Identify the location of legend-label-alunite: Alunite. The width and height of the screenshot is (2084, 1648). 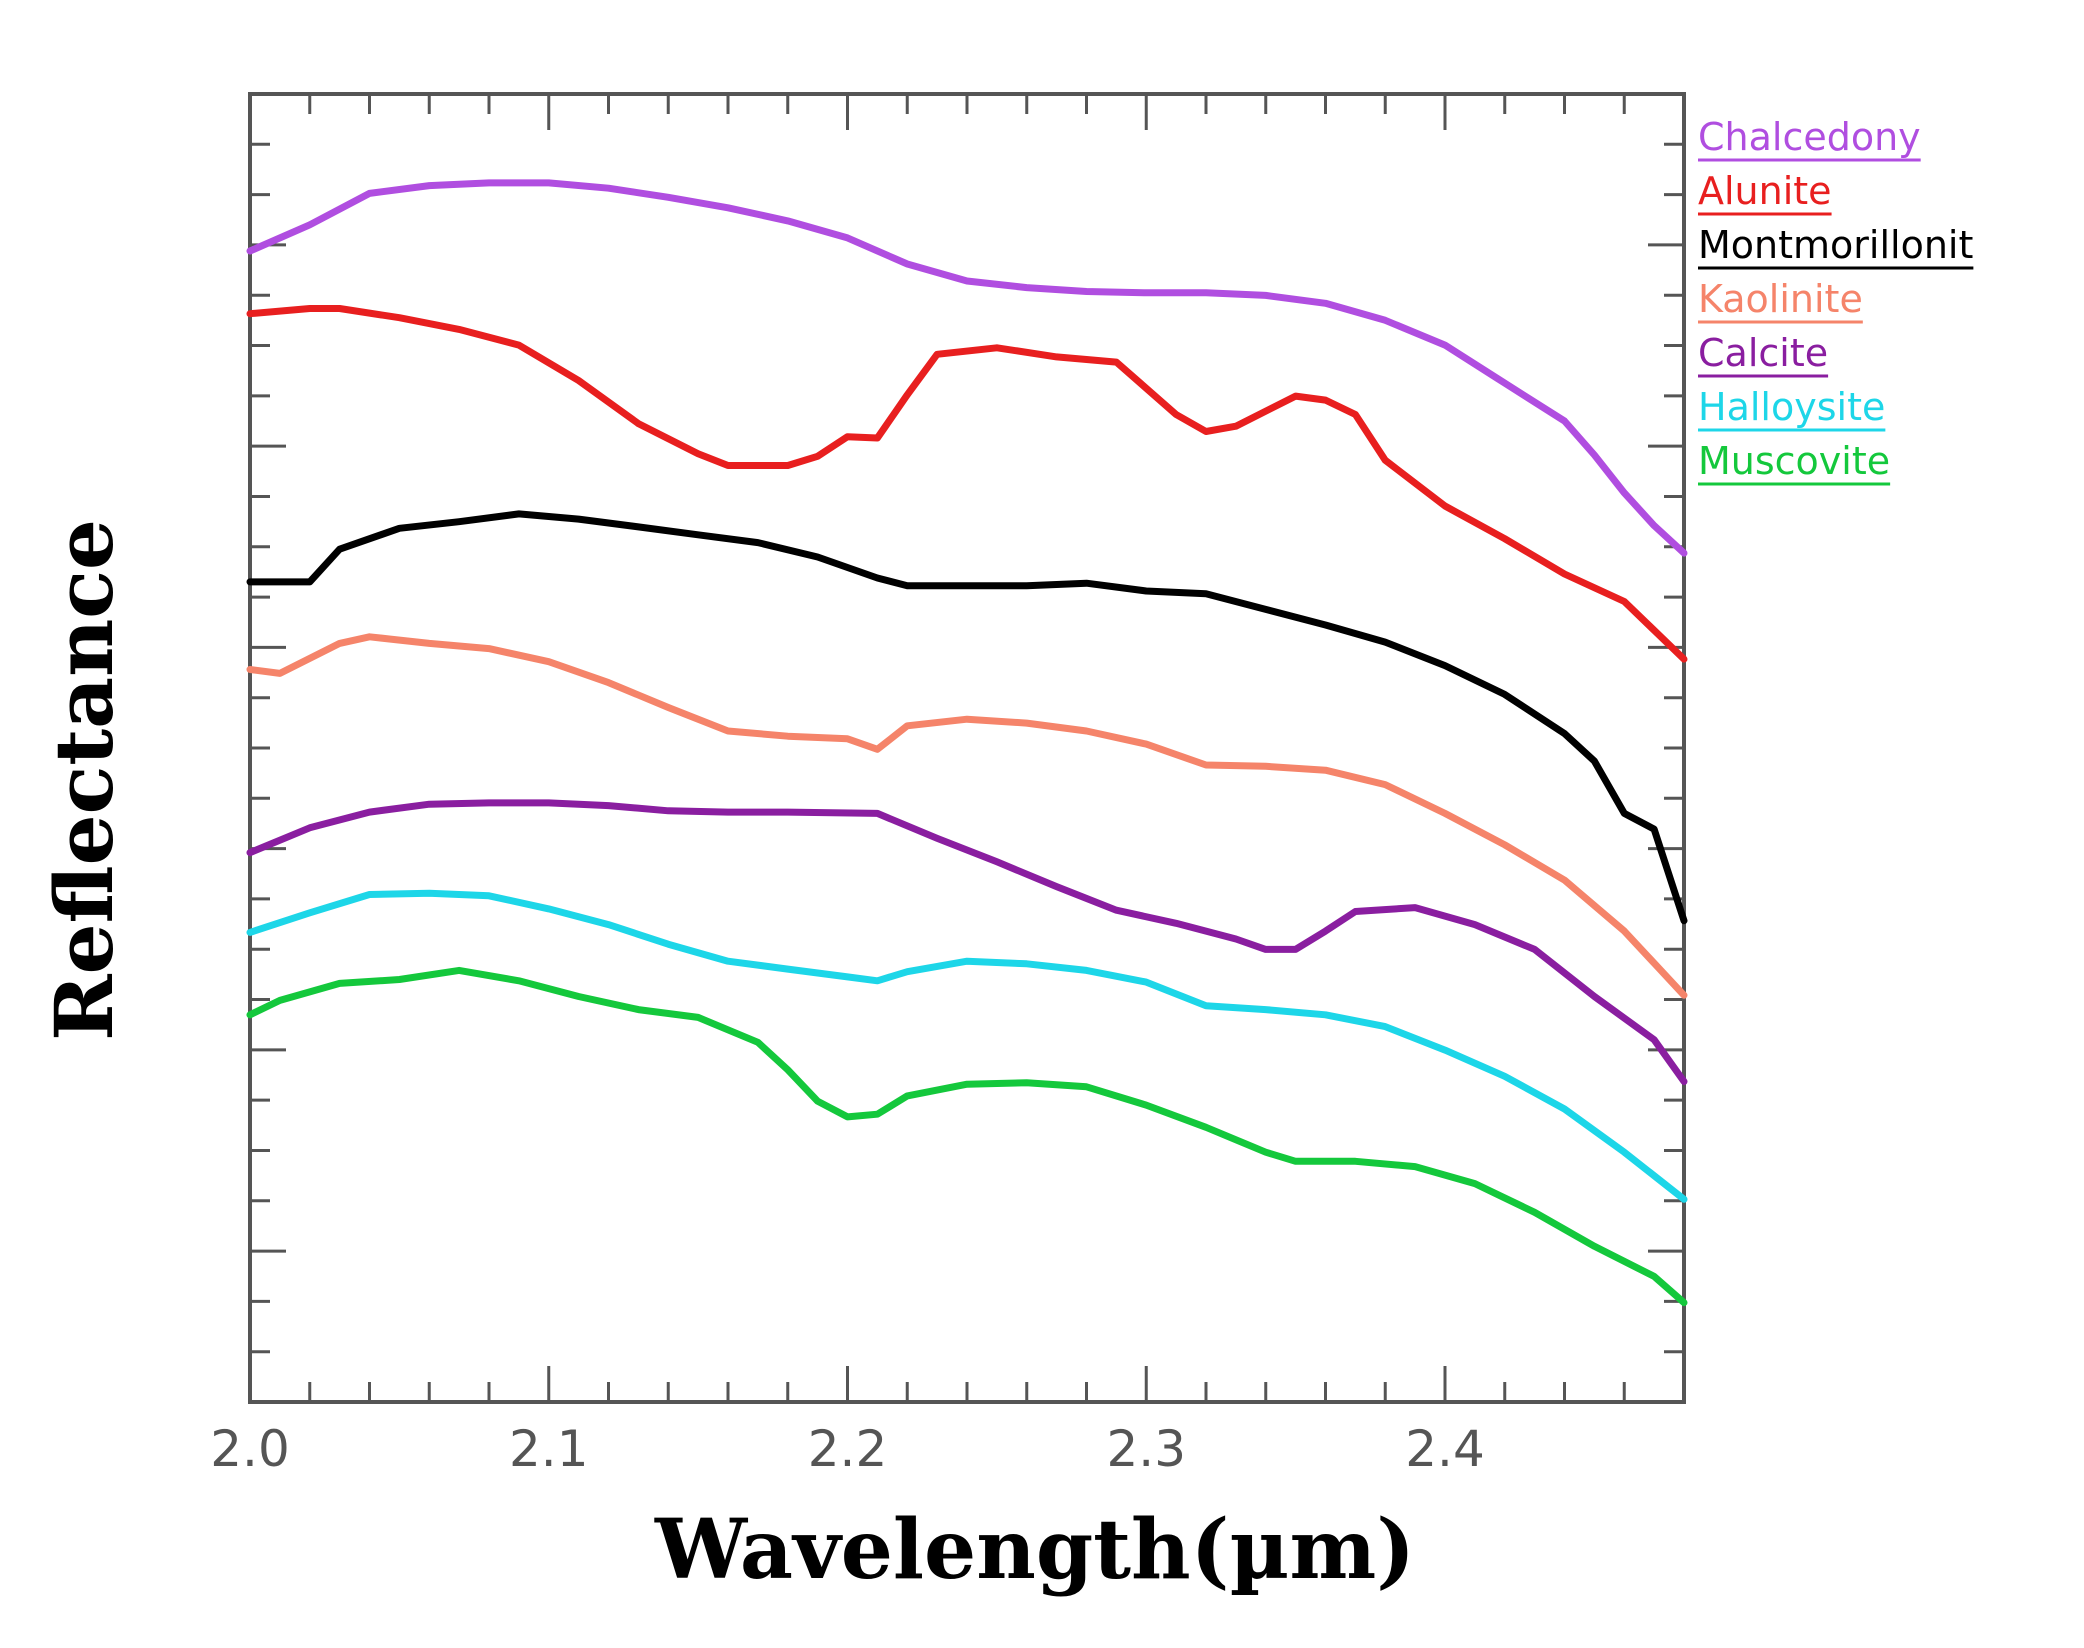
(1765, 191).